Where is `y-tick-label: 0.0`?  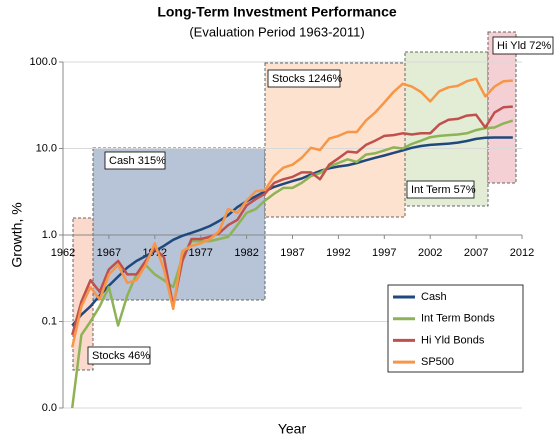
y-tick-label: 0.0 is located at coordinates (49, 408).